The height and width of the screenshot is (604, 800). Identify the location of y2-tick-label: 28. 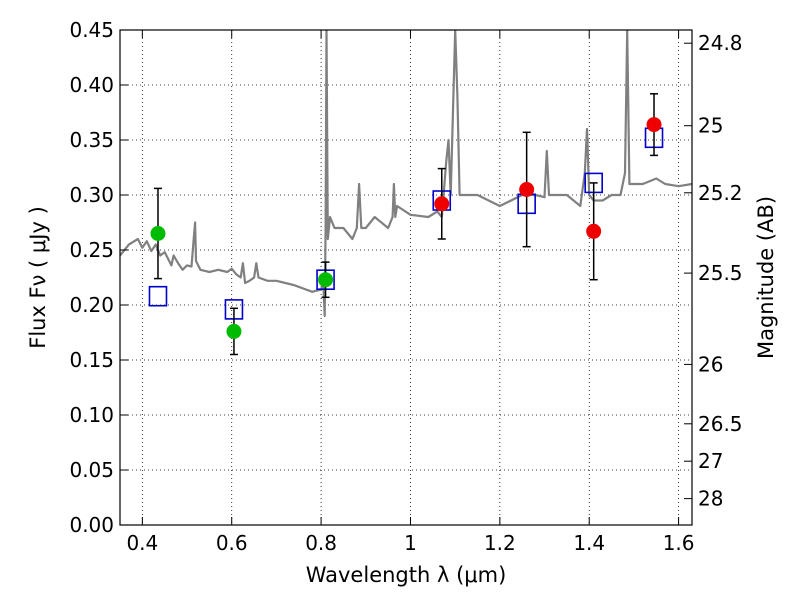
(710, 499).